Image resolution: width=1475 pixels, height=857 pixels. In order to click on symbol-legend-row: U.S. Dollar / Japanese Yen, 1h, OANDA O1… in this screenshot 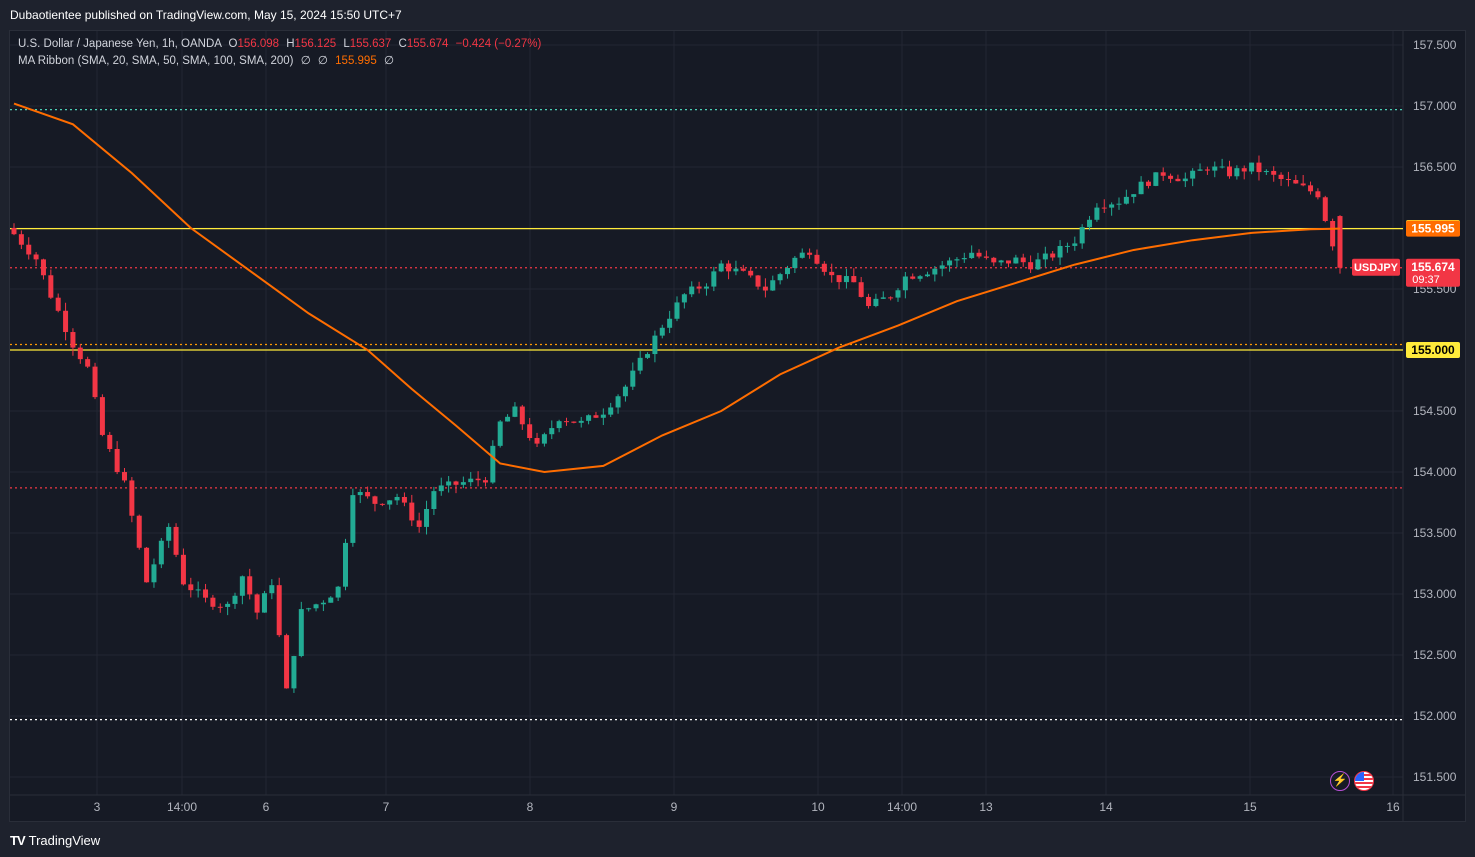, I will do `click(279, 44)`.